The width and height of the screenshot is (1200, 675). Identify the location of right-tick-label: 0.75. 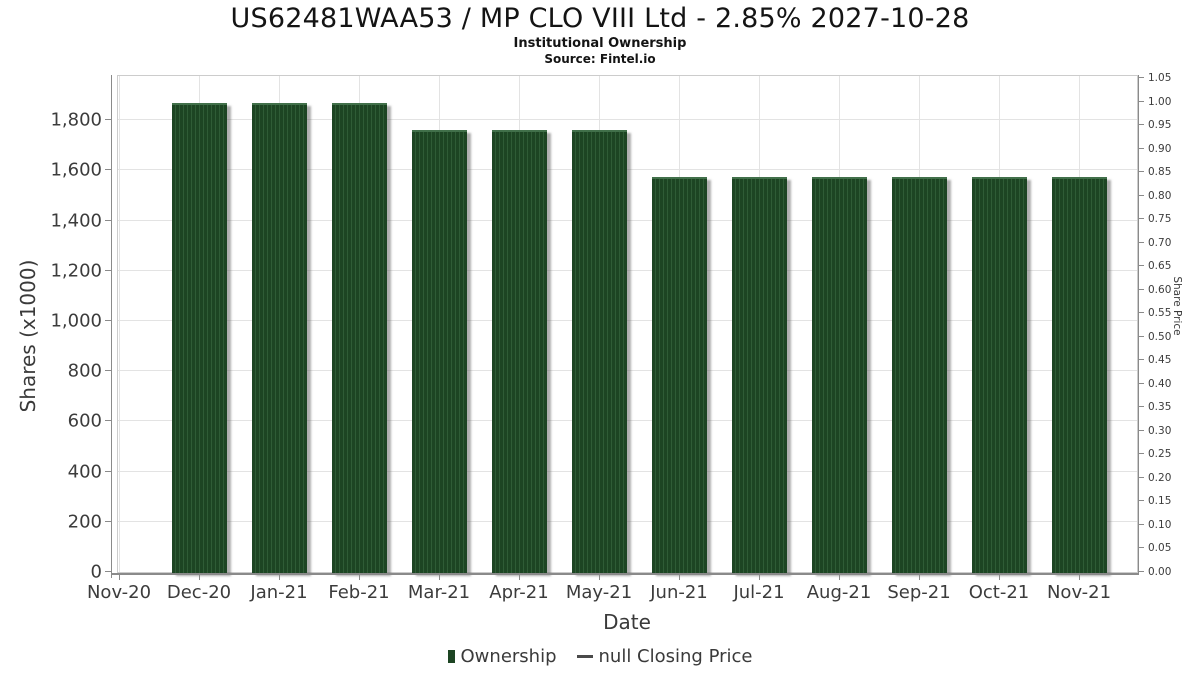
(1160, 219).